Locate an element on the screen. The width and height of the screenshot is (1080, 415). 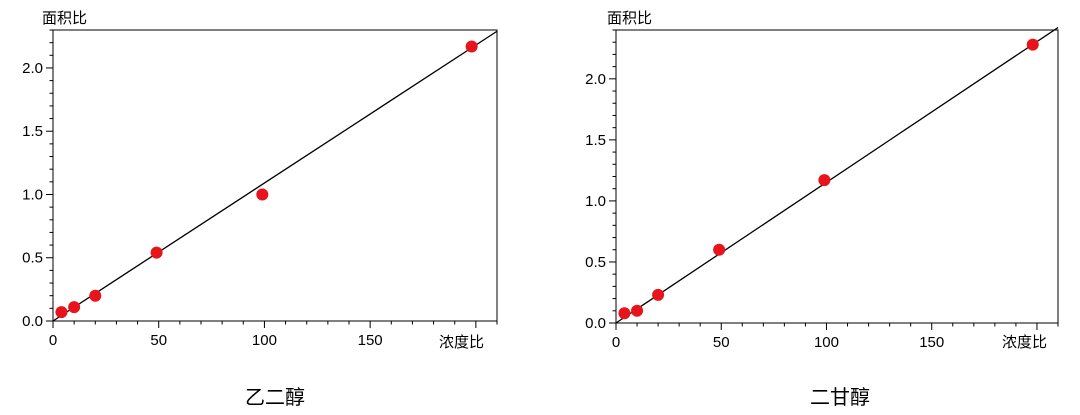
chart-title: 二甘醇 is located at coordinates (840, 397).